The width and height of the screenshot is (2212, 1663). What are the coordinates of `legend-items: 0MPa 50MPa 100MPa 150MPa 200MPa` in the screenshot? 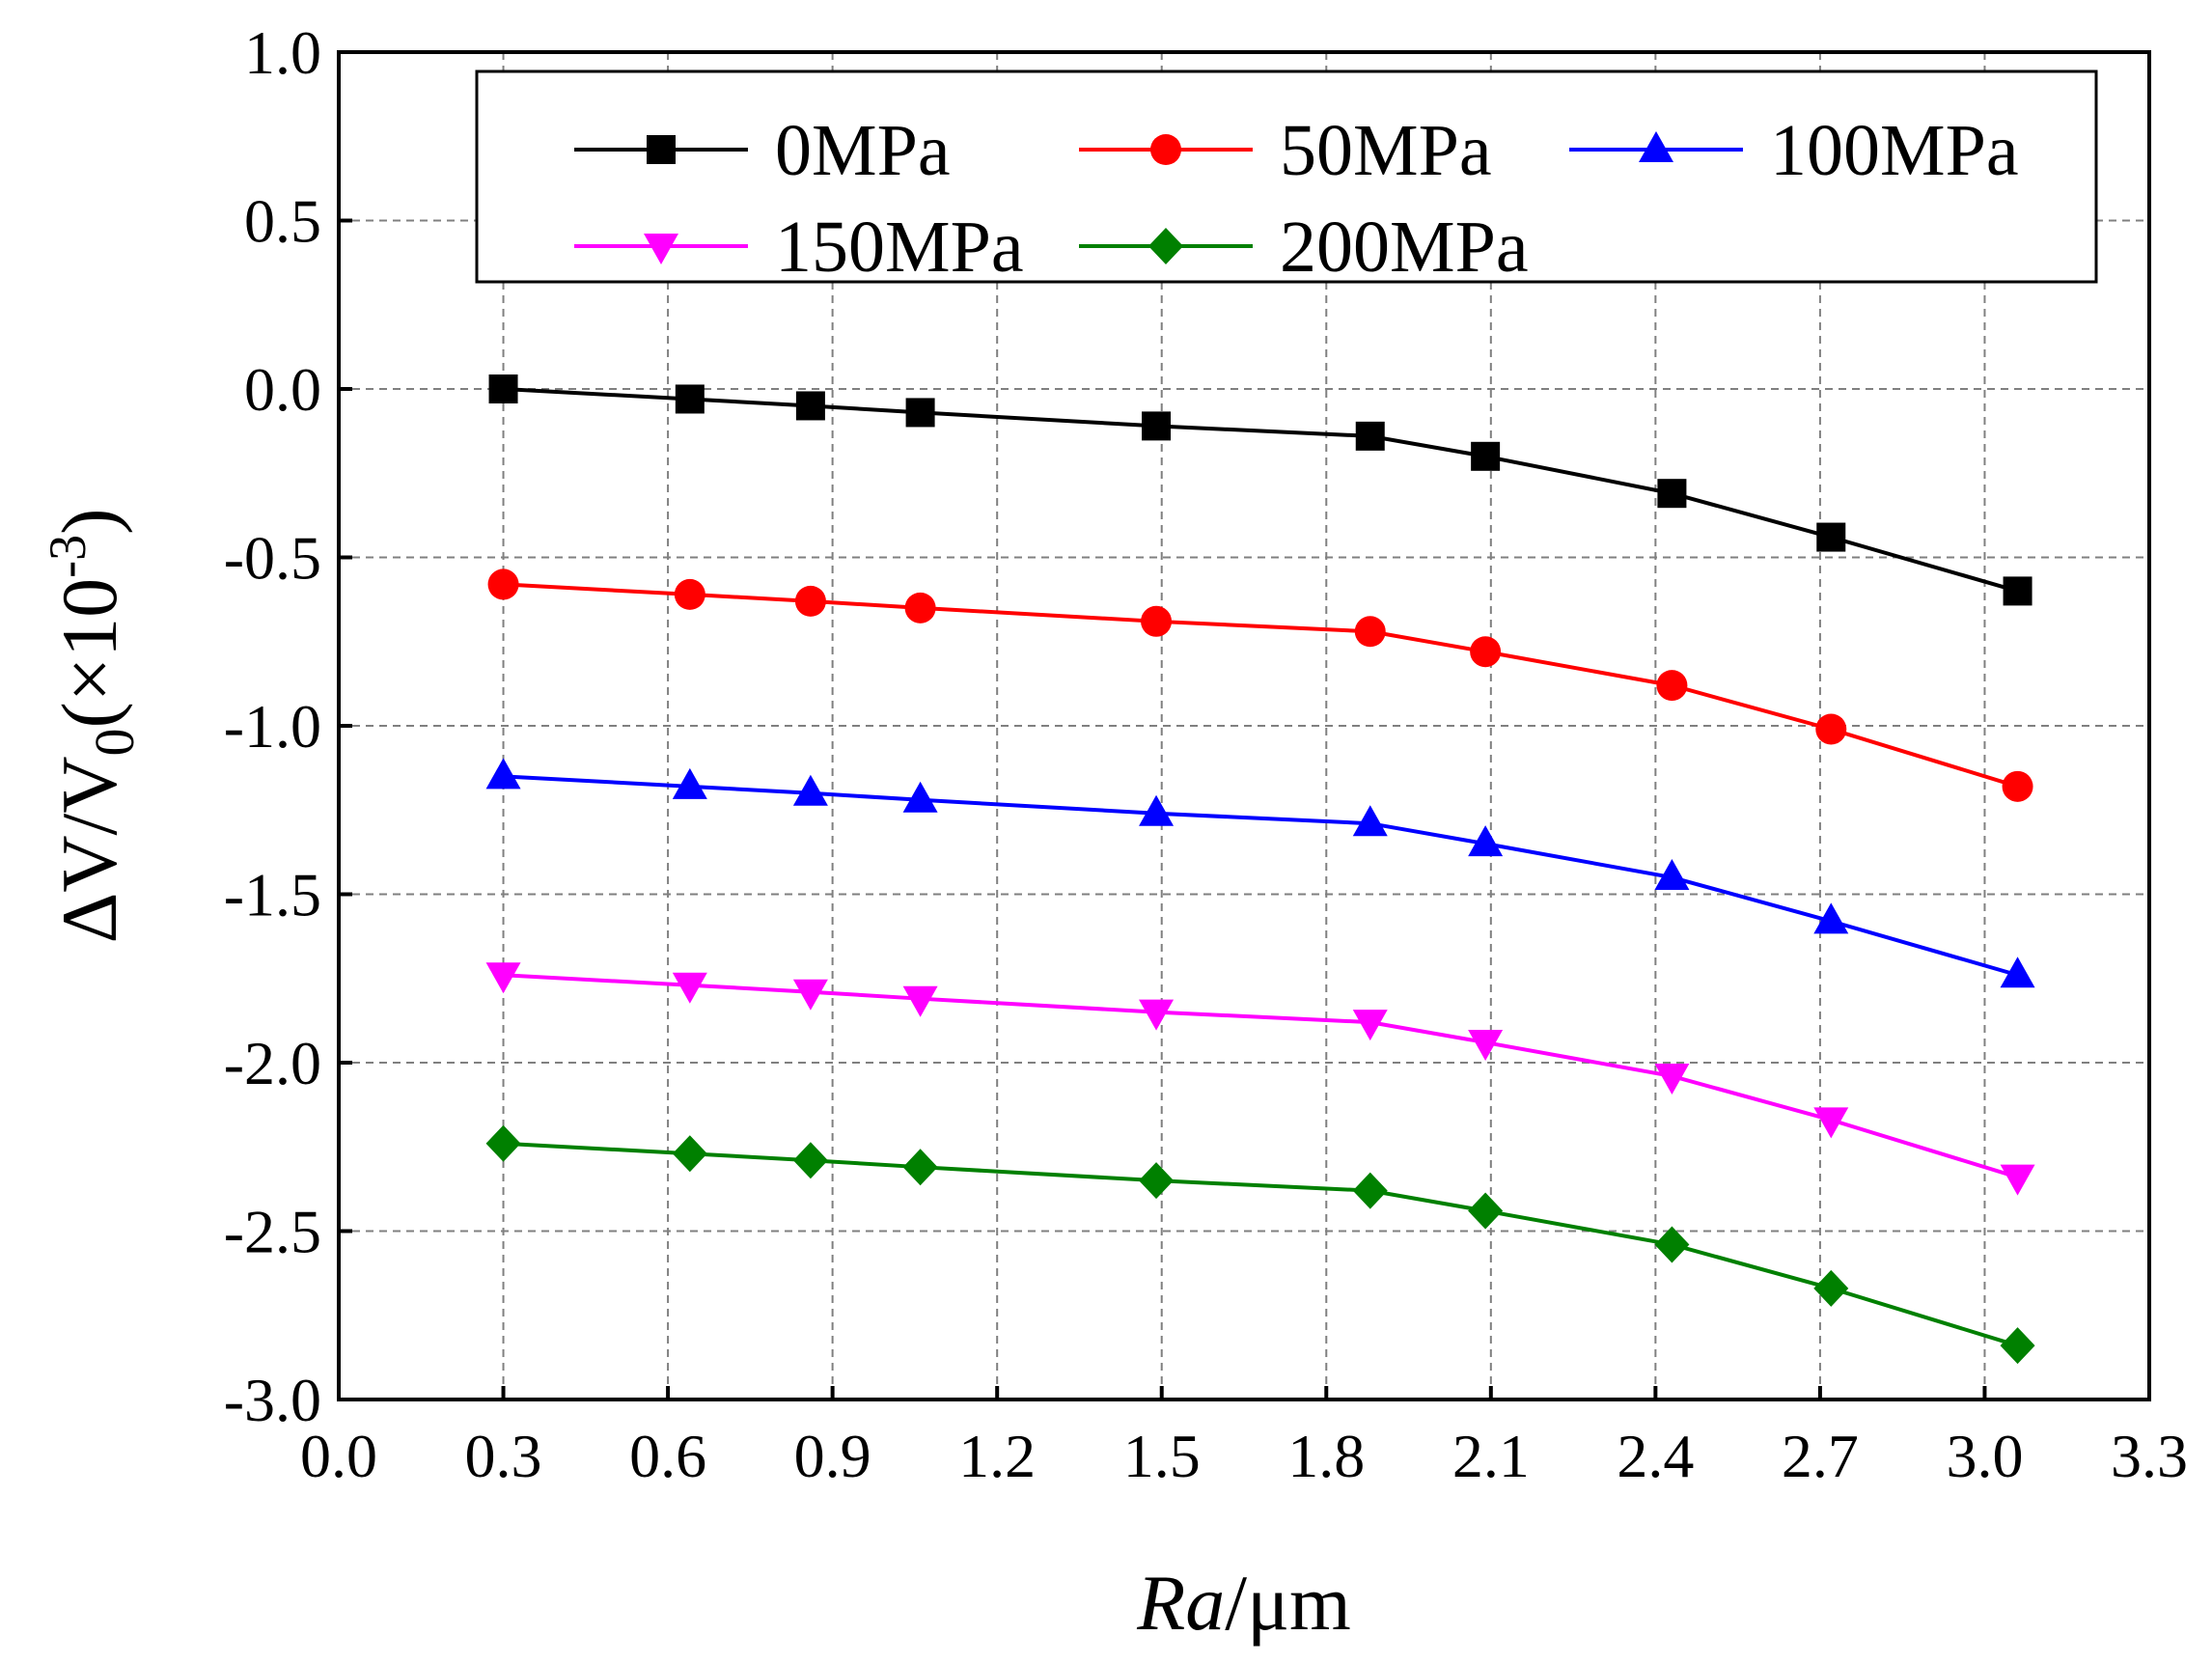 It's located at (1296, 199).